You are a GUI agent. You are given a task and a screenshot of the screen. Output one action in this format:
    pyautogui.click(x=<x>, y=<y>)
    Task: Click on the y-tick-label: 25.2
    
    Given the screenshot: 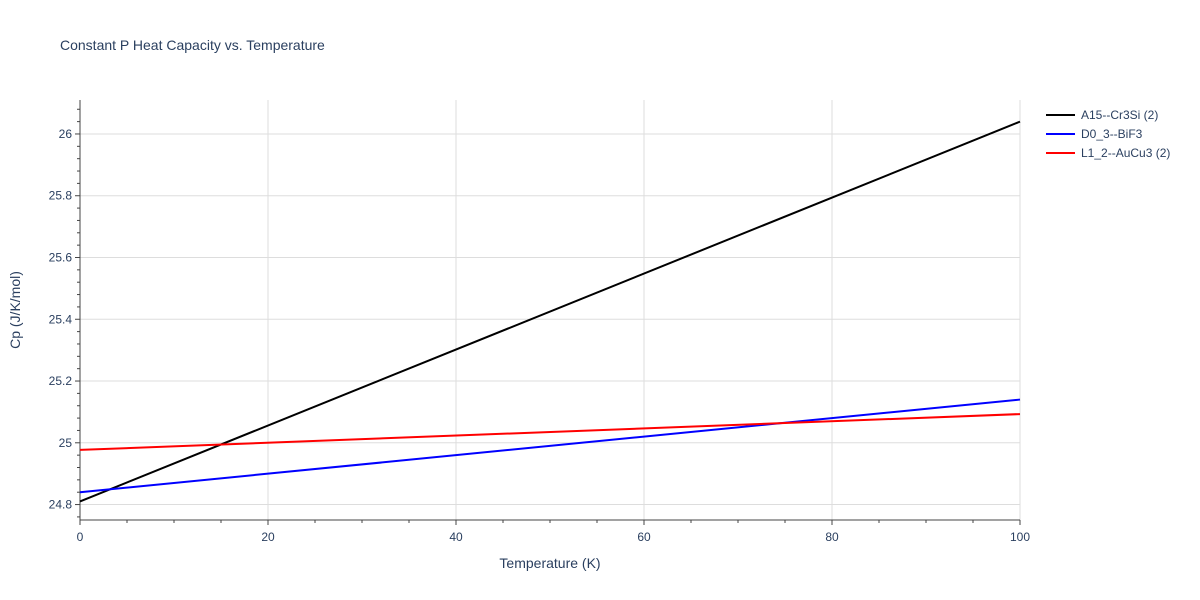 What is the action you would take?
    pyautogui.click(x=61, y=381)
    